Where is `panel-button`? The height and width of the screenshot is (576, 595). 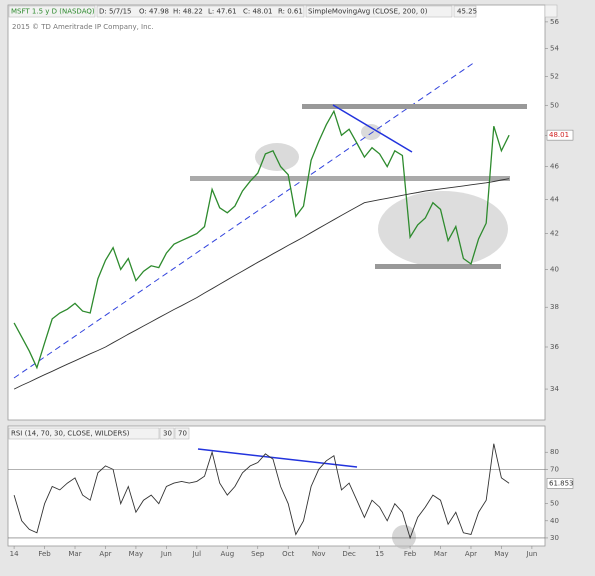
panel-button is located at coordinates (551, 11).